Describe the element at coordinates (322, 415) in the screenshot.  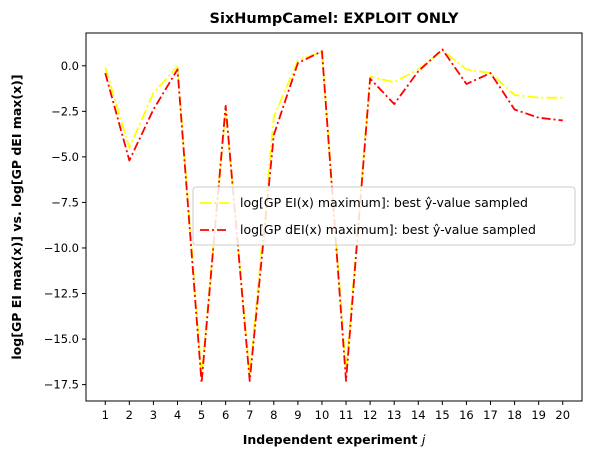
I see `x-tick-label: 10` at that location.